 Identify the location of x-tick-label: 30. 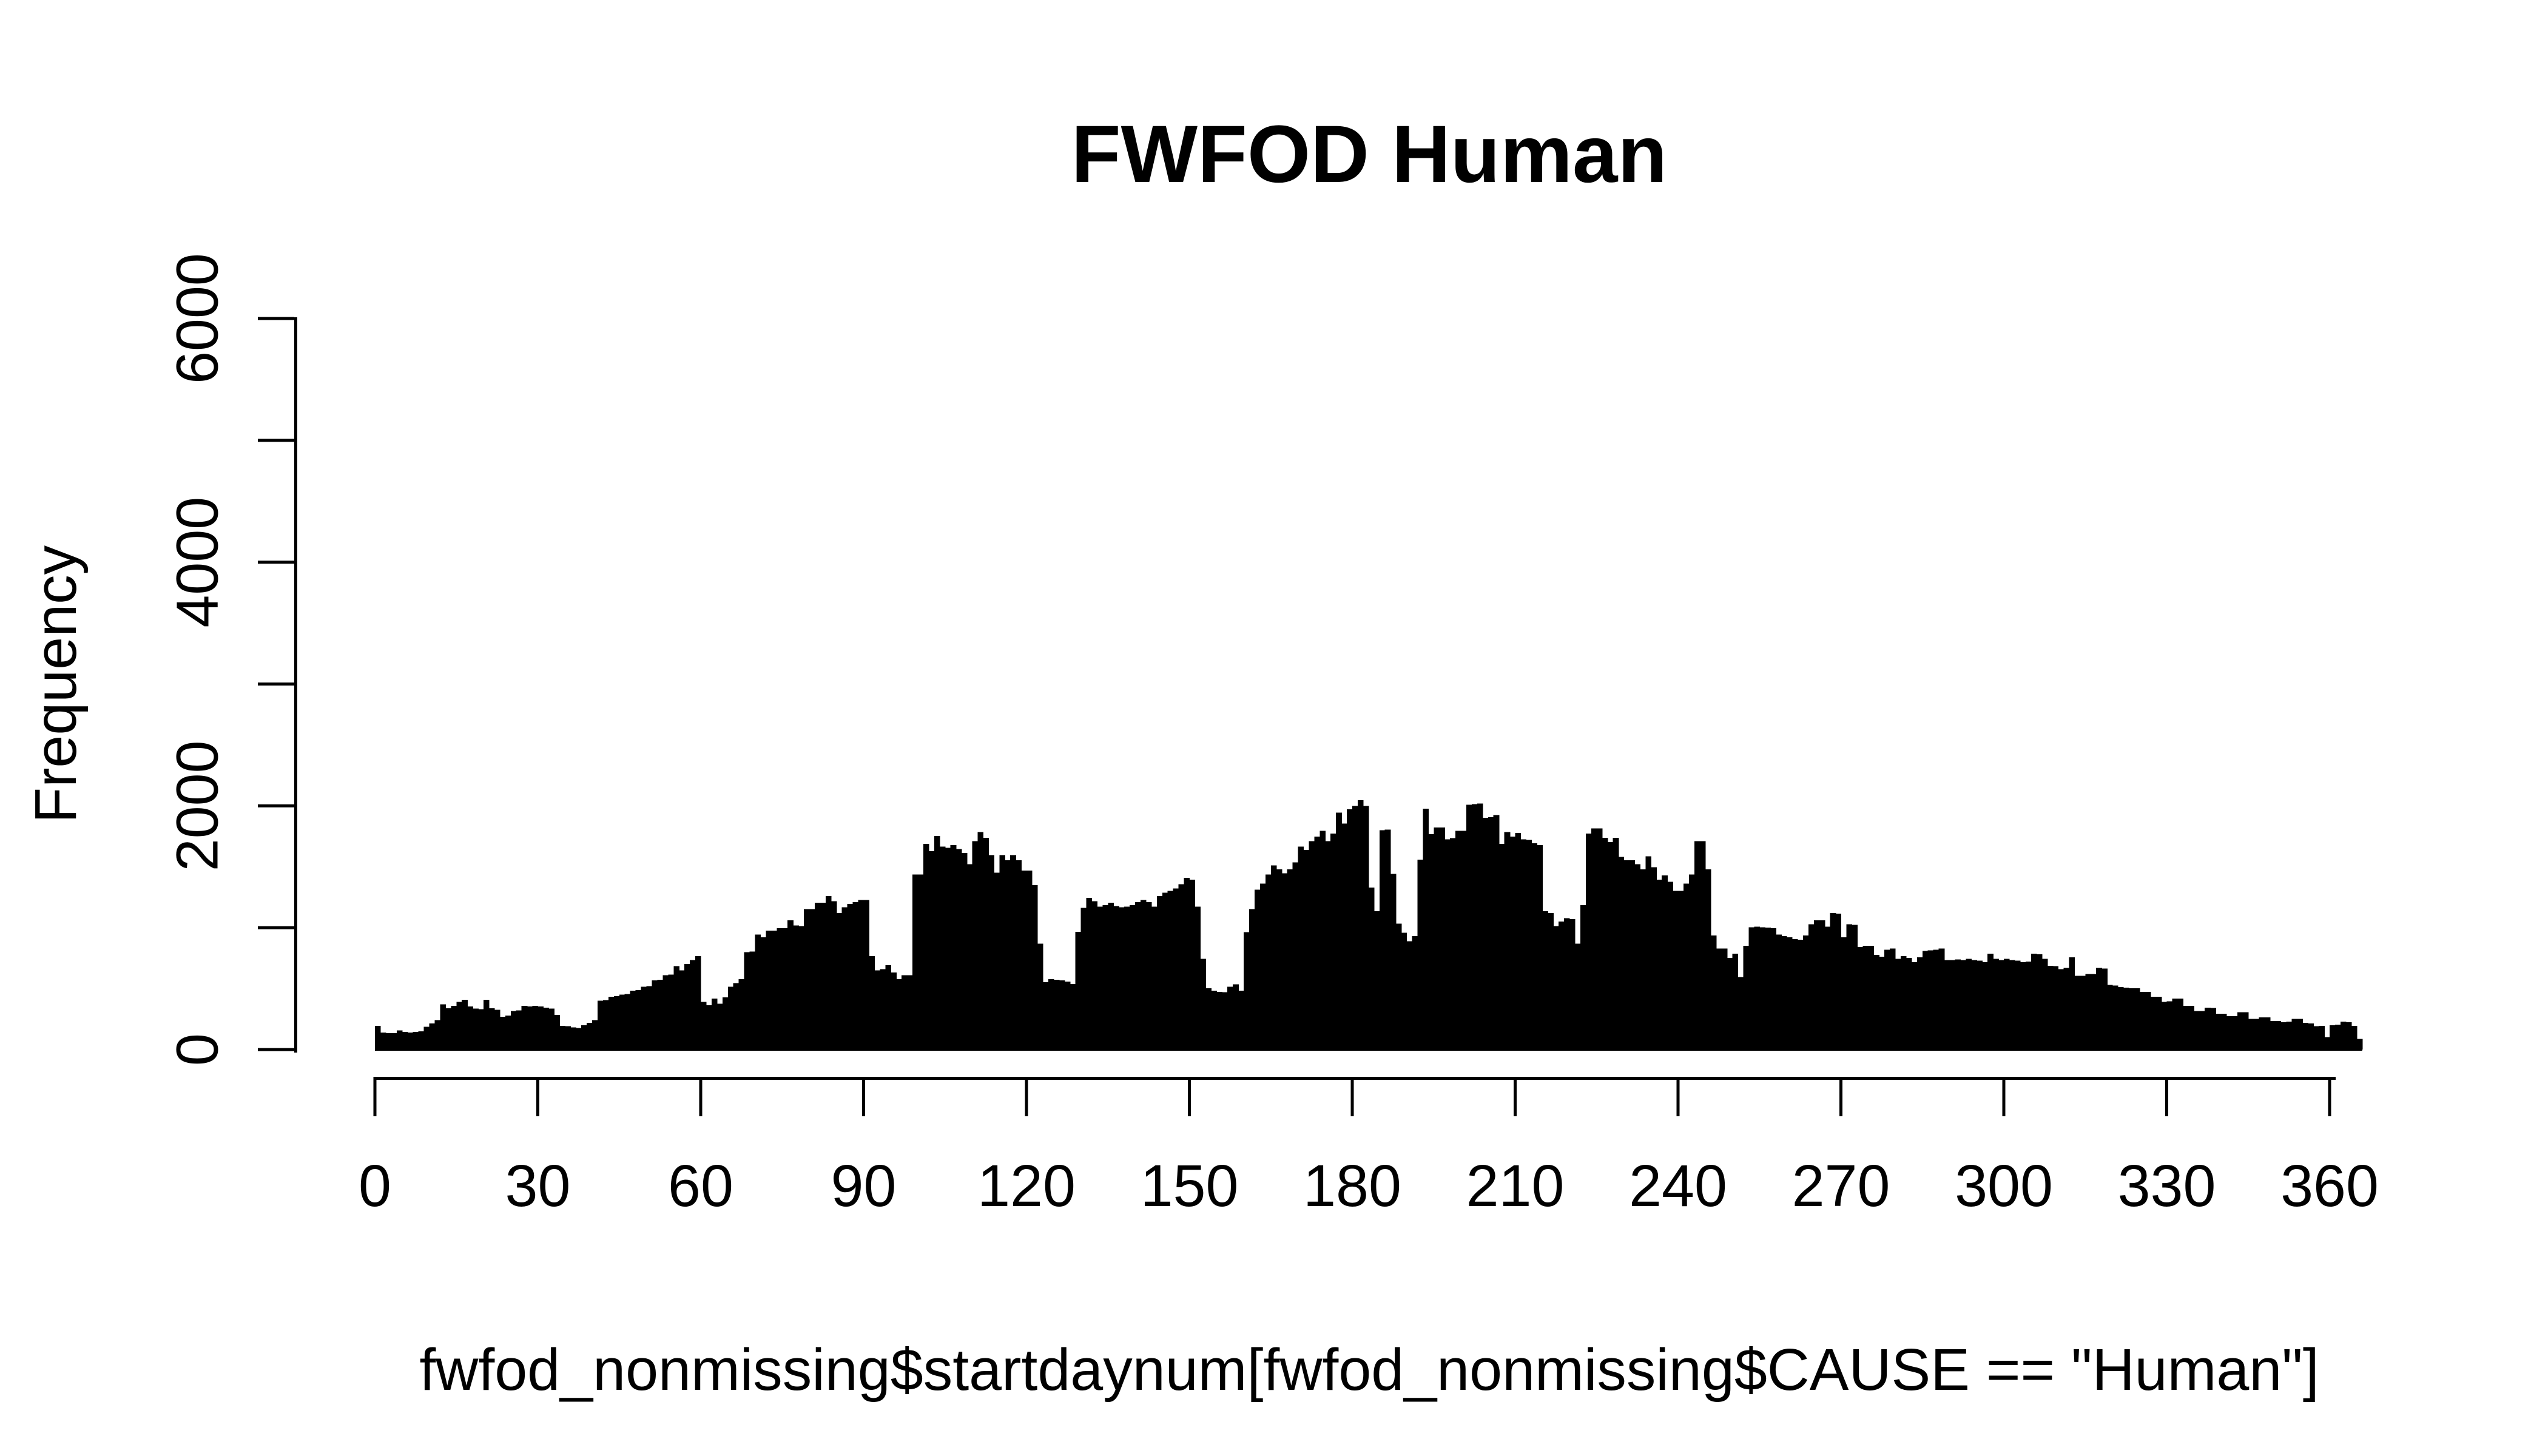
(538, 1186).